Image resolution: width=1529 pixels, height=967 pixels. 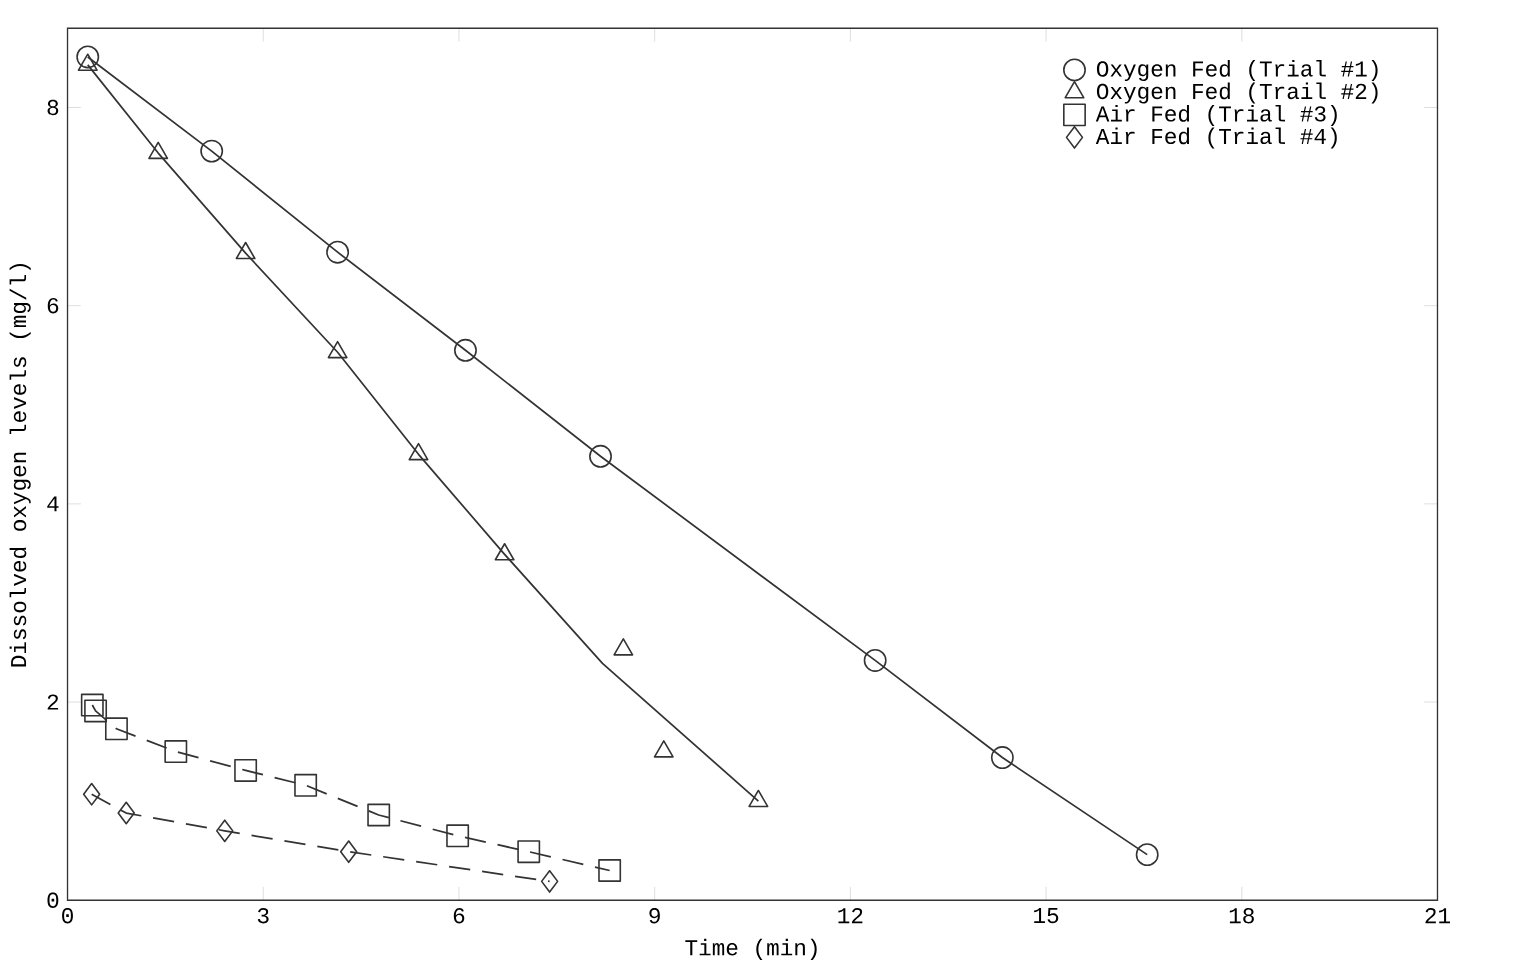 I want to click on x-tick-label: 6, so click(x=459, y=915).